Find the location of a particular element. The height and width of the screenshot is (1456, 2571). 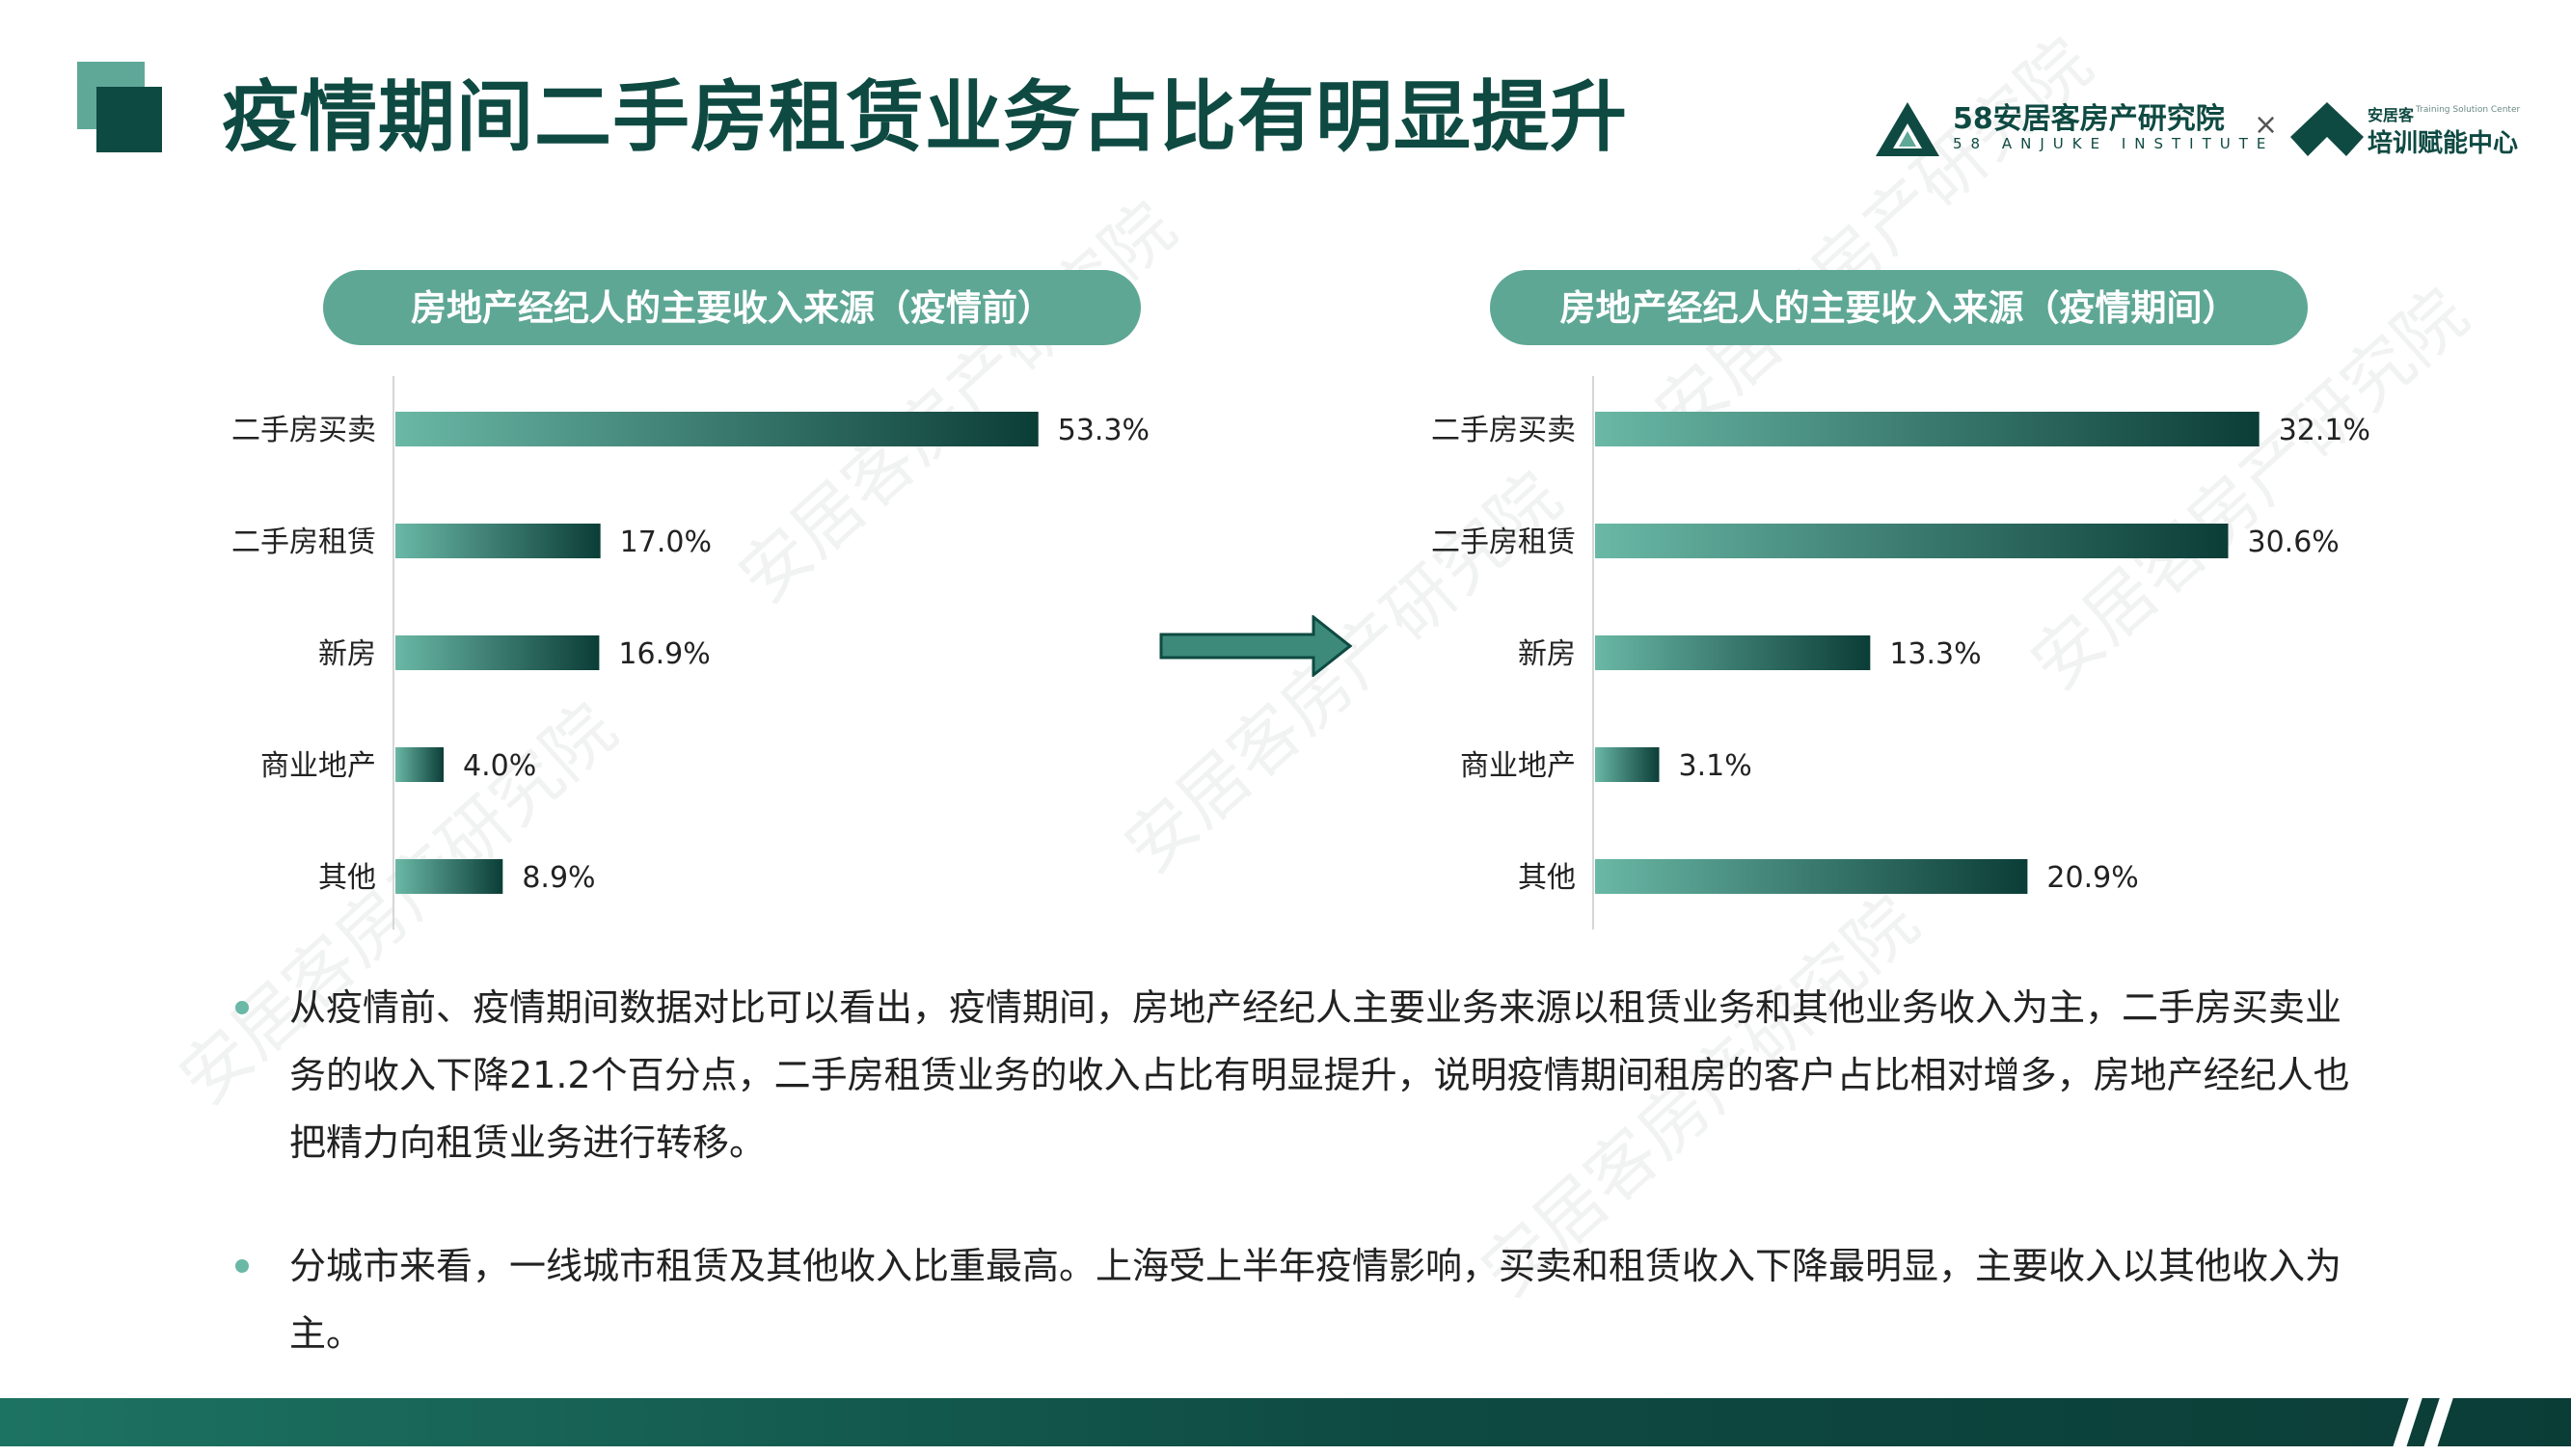

logo-institute-subtitle: 58 ANJUKE INSTITUTE is located at coordinates (2114, 143).